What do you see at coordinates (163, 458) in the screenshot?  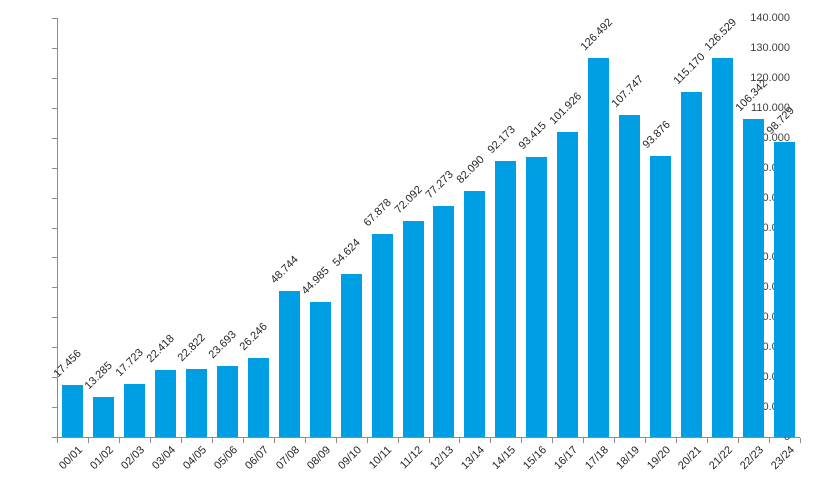 I see `x-axis-category-label: 03/04` at bounding box center [163, 458].